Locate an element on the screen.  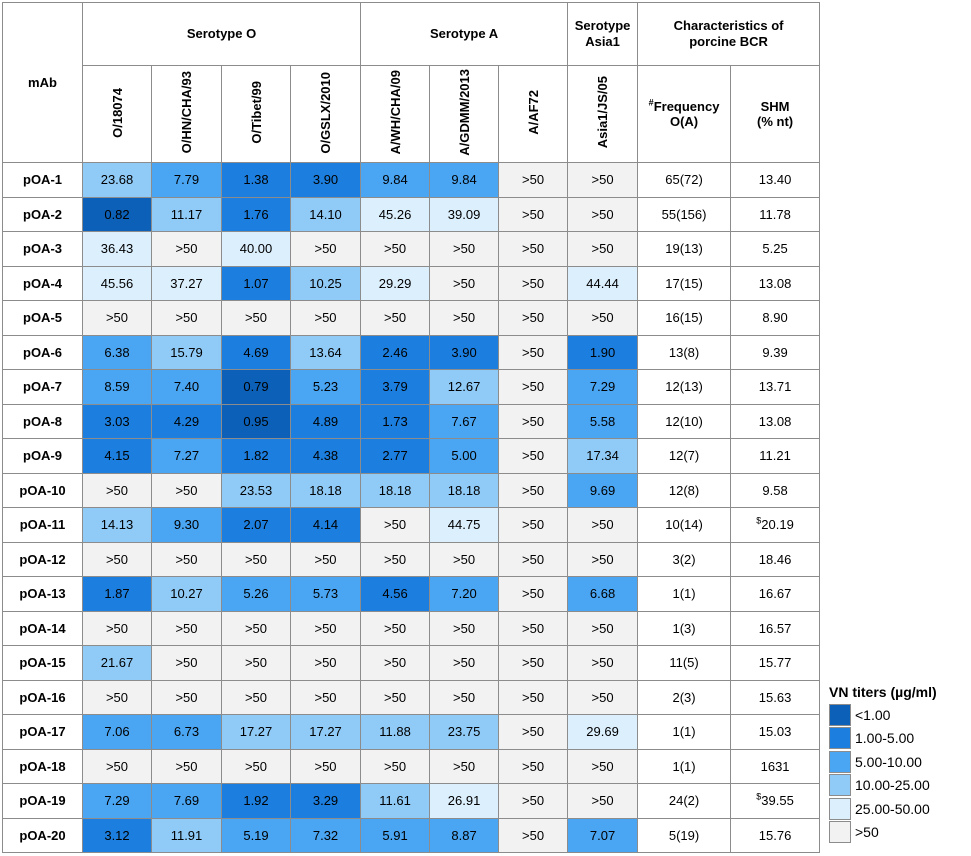
frequency-cell: 12(7) is located at coordinates (684, 456).